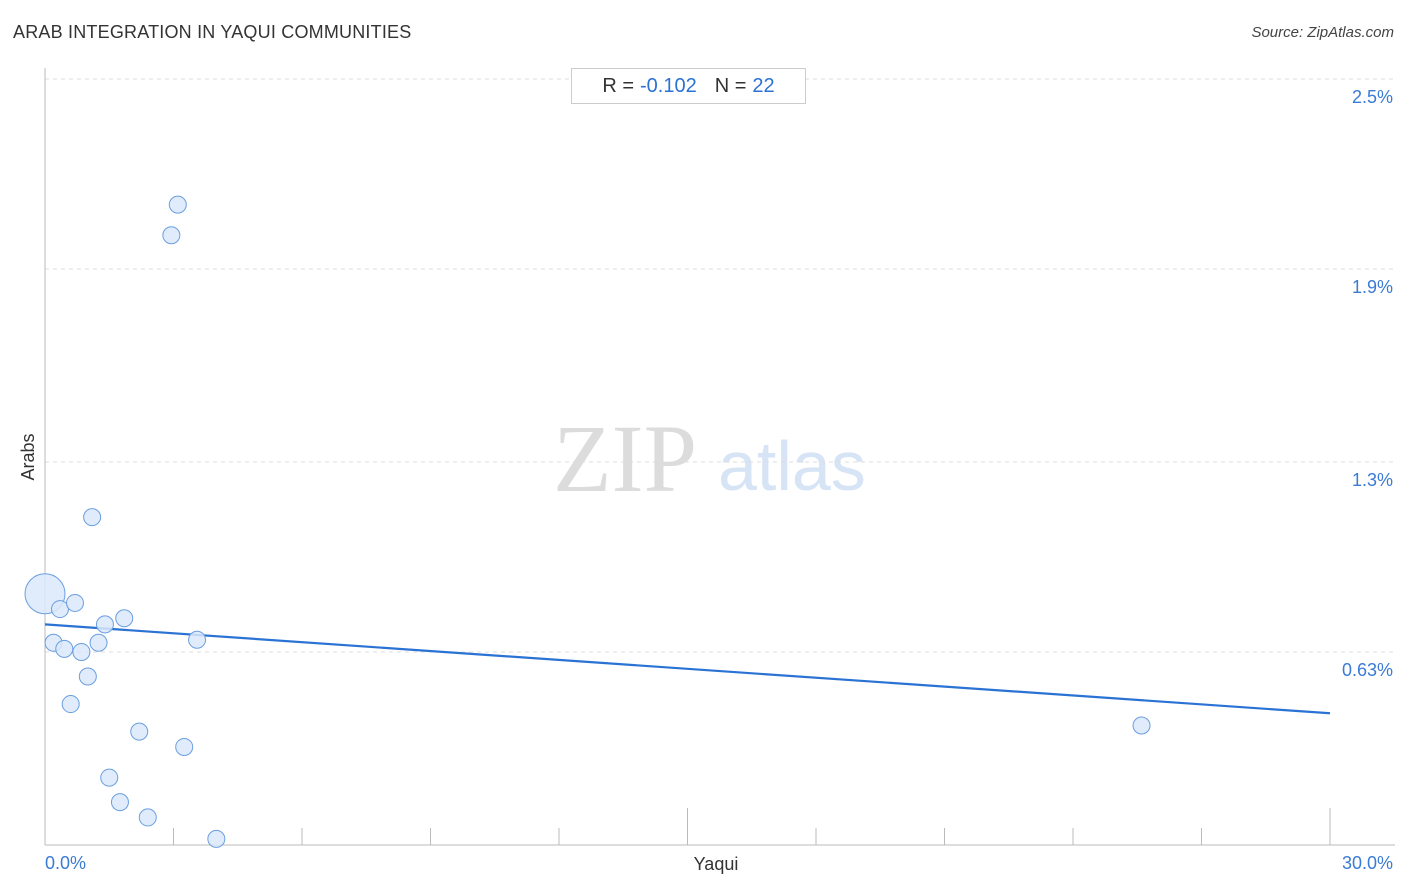 Image resolution: width=1406 pixels, height=892 pixels. I want to click on watermark-zip: ZIP, so click(625, 458).